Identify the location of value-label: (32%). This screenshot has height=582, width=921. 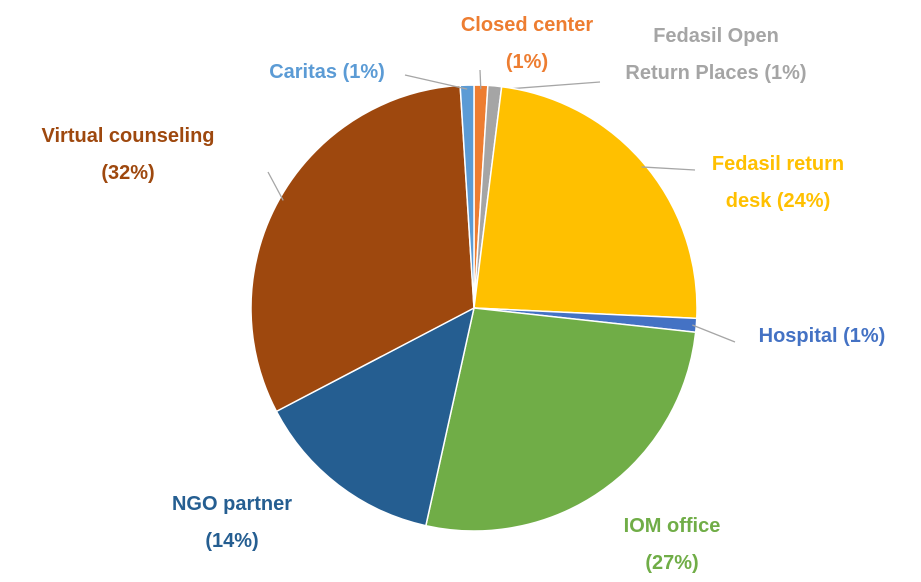
(128, 173).